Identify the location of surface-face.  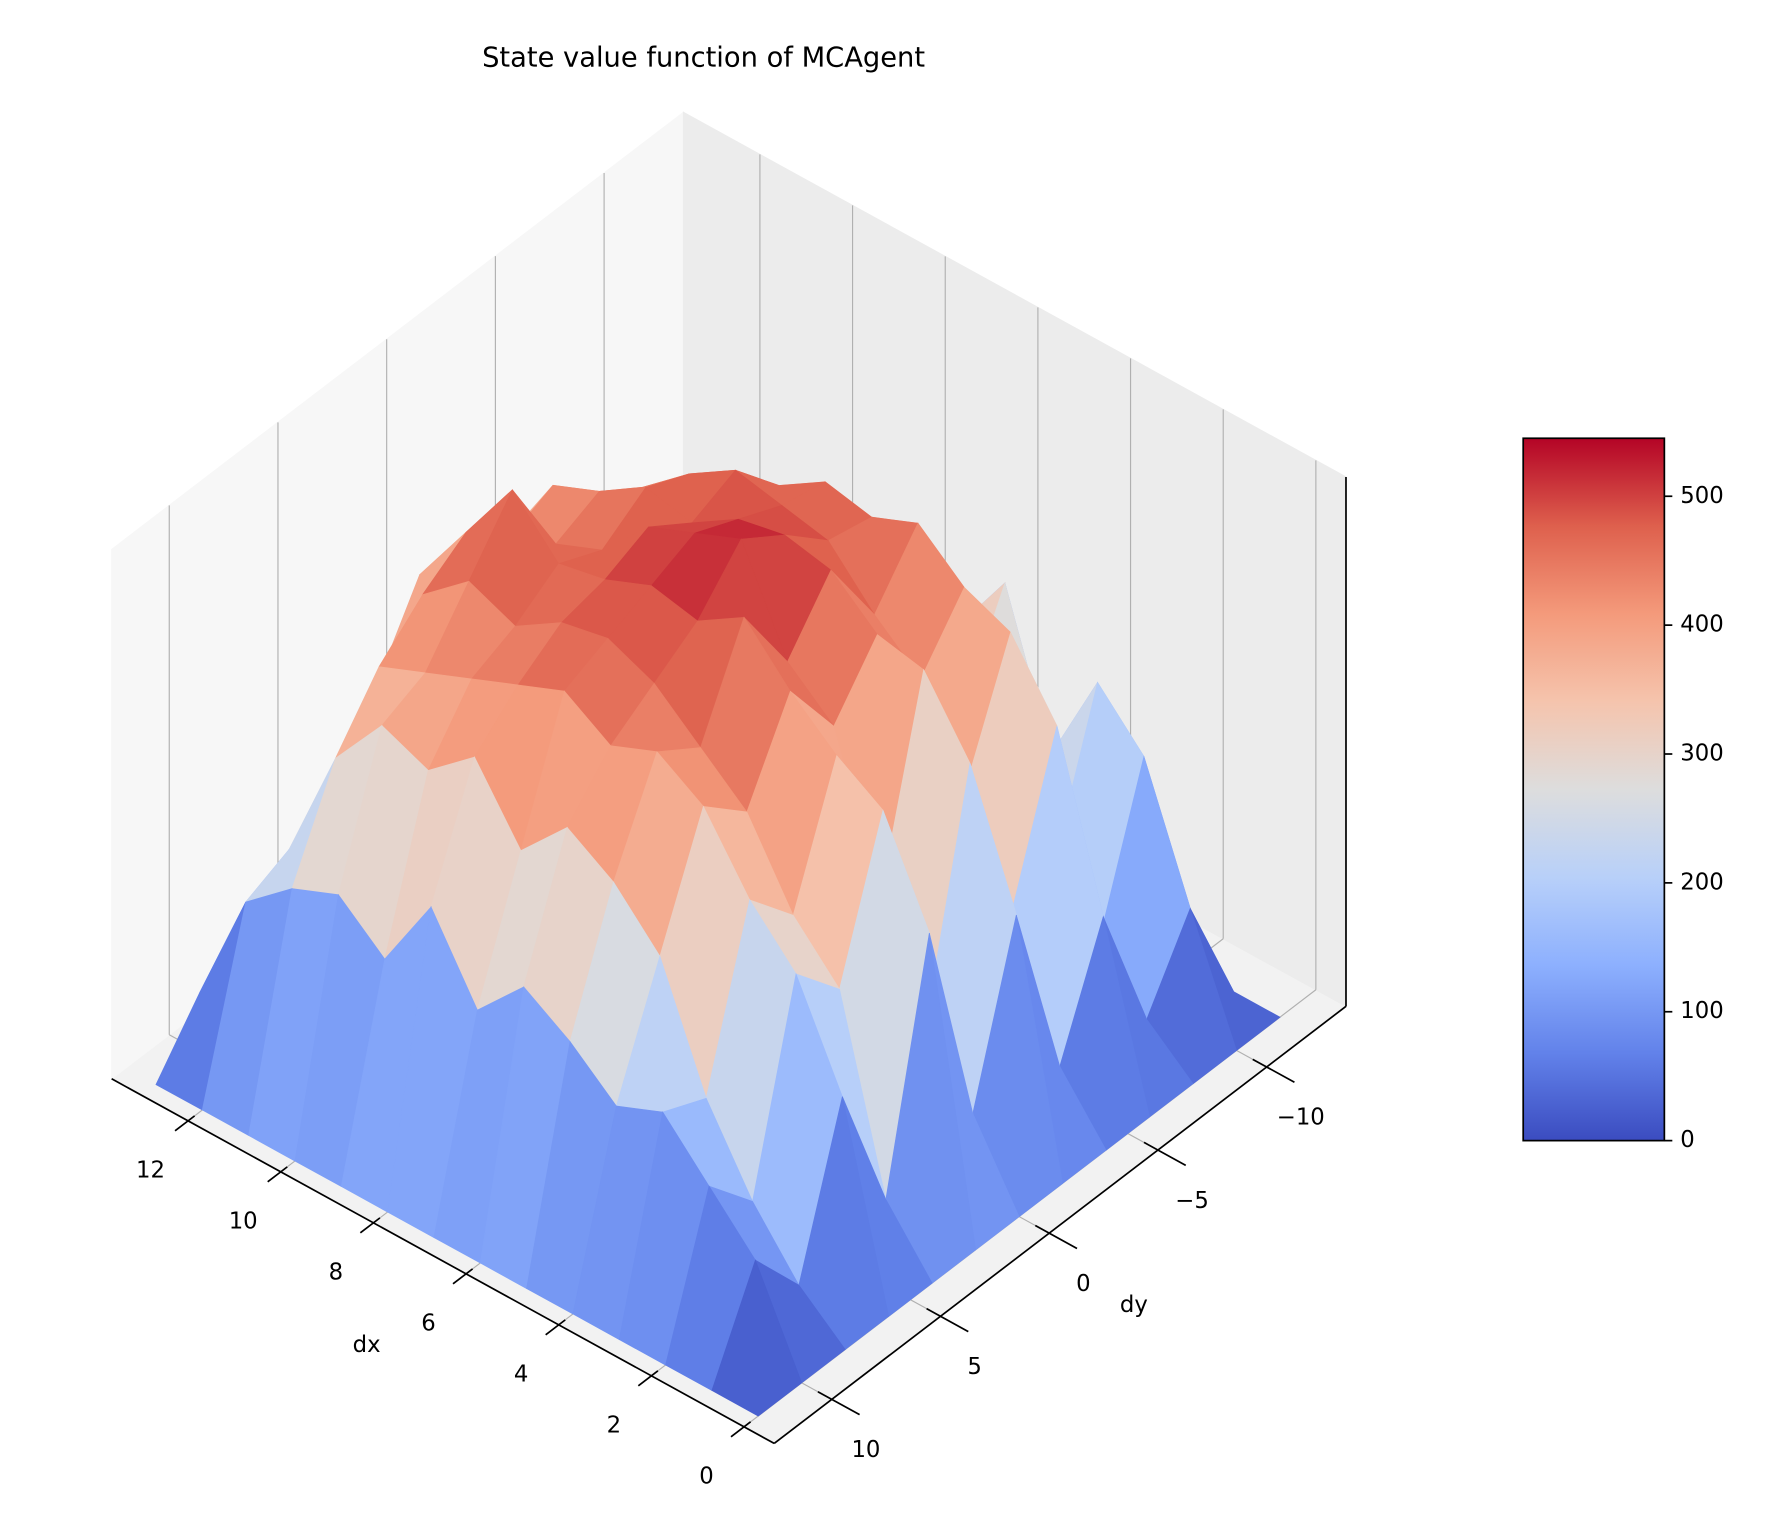
(757, 1338).